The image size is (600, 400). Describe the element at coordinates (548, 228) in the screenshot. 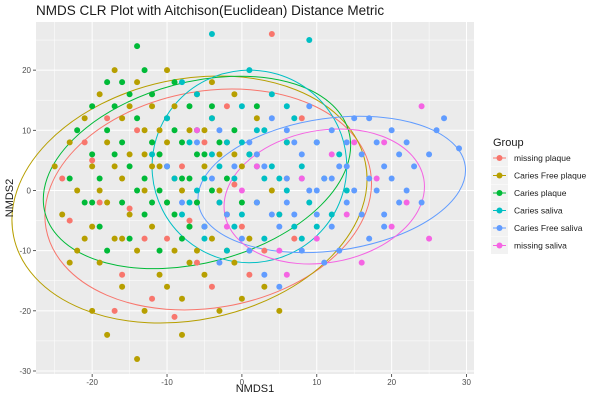

I see `legend-label-caries-free-saliva: Caries Free saliva` at that location.